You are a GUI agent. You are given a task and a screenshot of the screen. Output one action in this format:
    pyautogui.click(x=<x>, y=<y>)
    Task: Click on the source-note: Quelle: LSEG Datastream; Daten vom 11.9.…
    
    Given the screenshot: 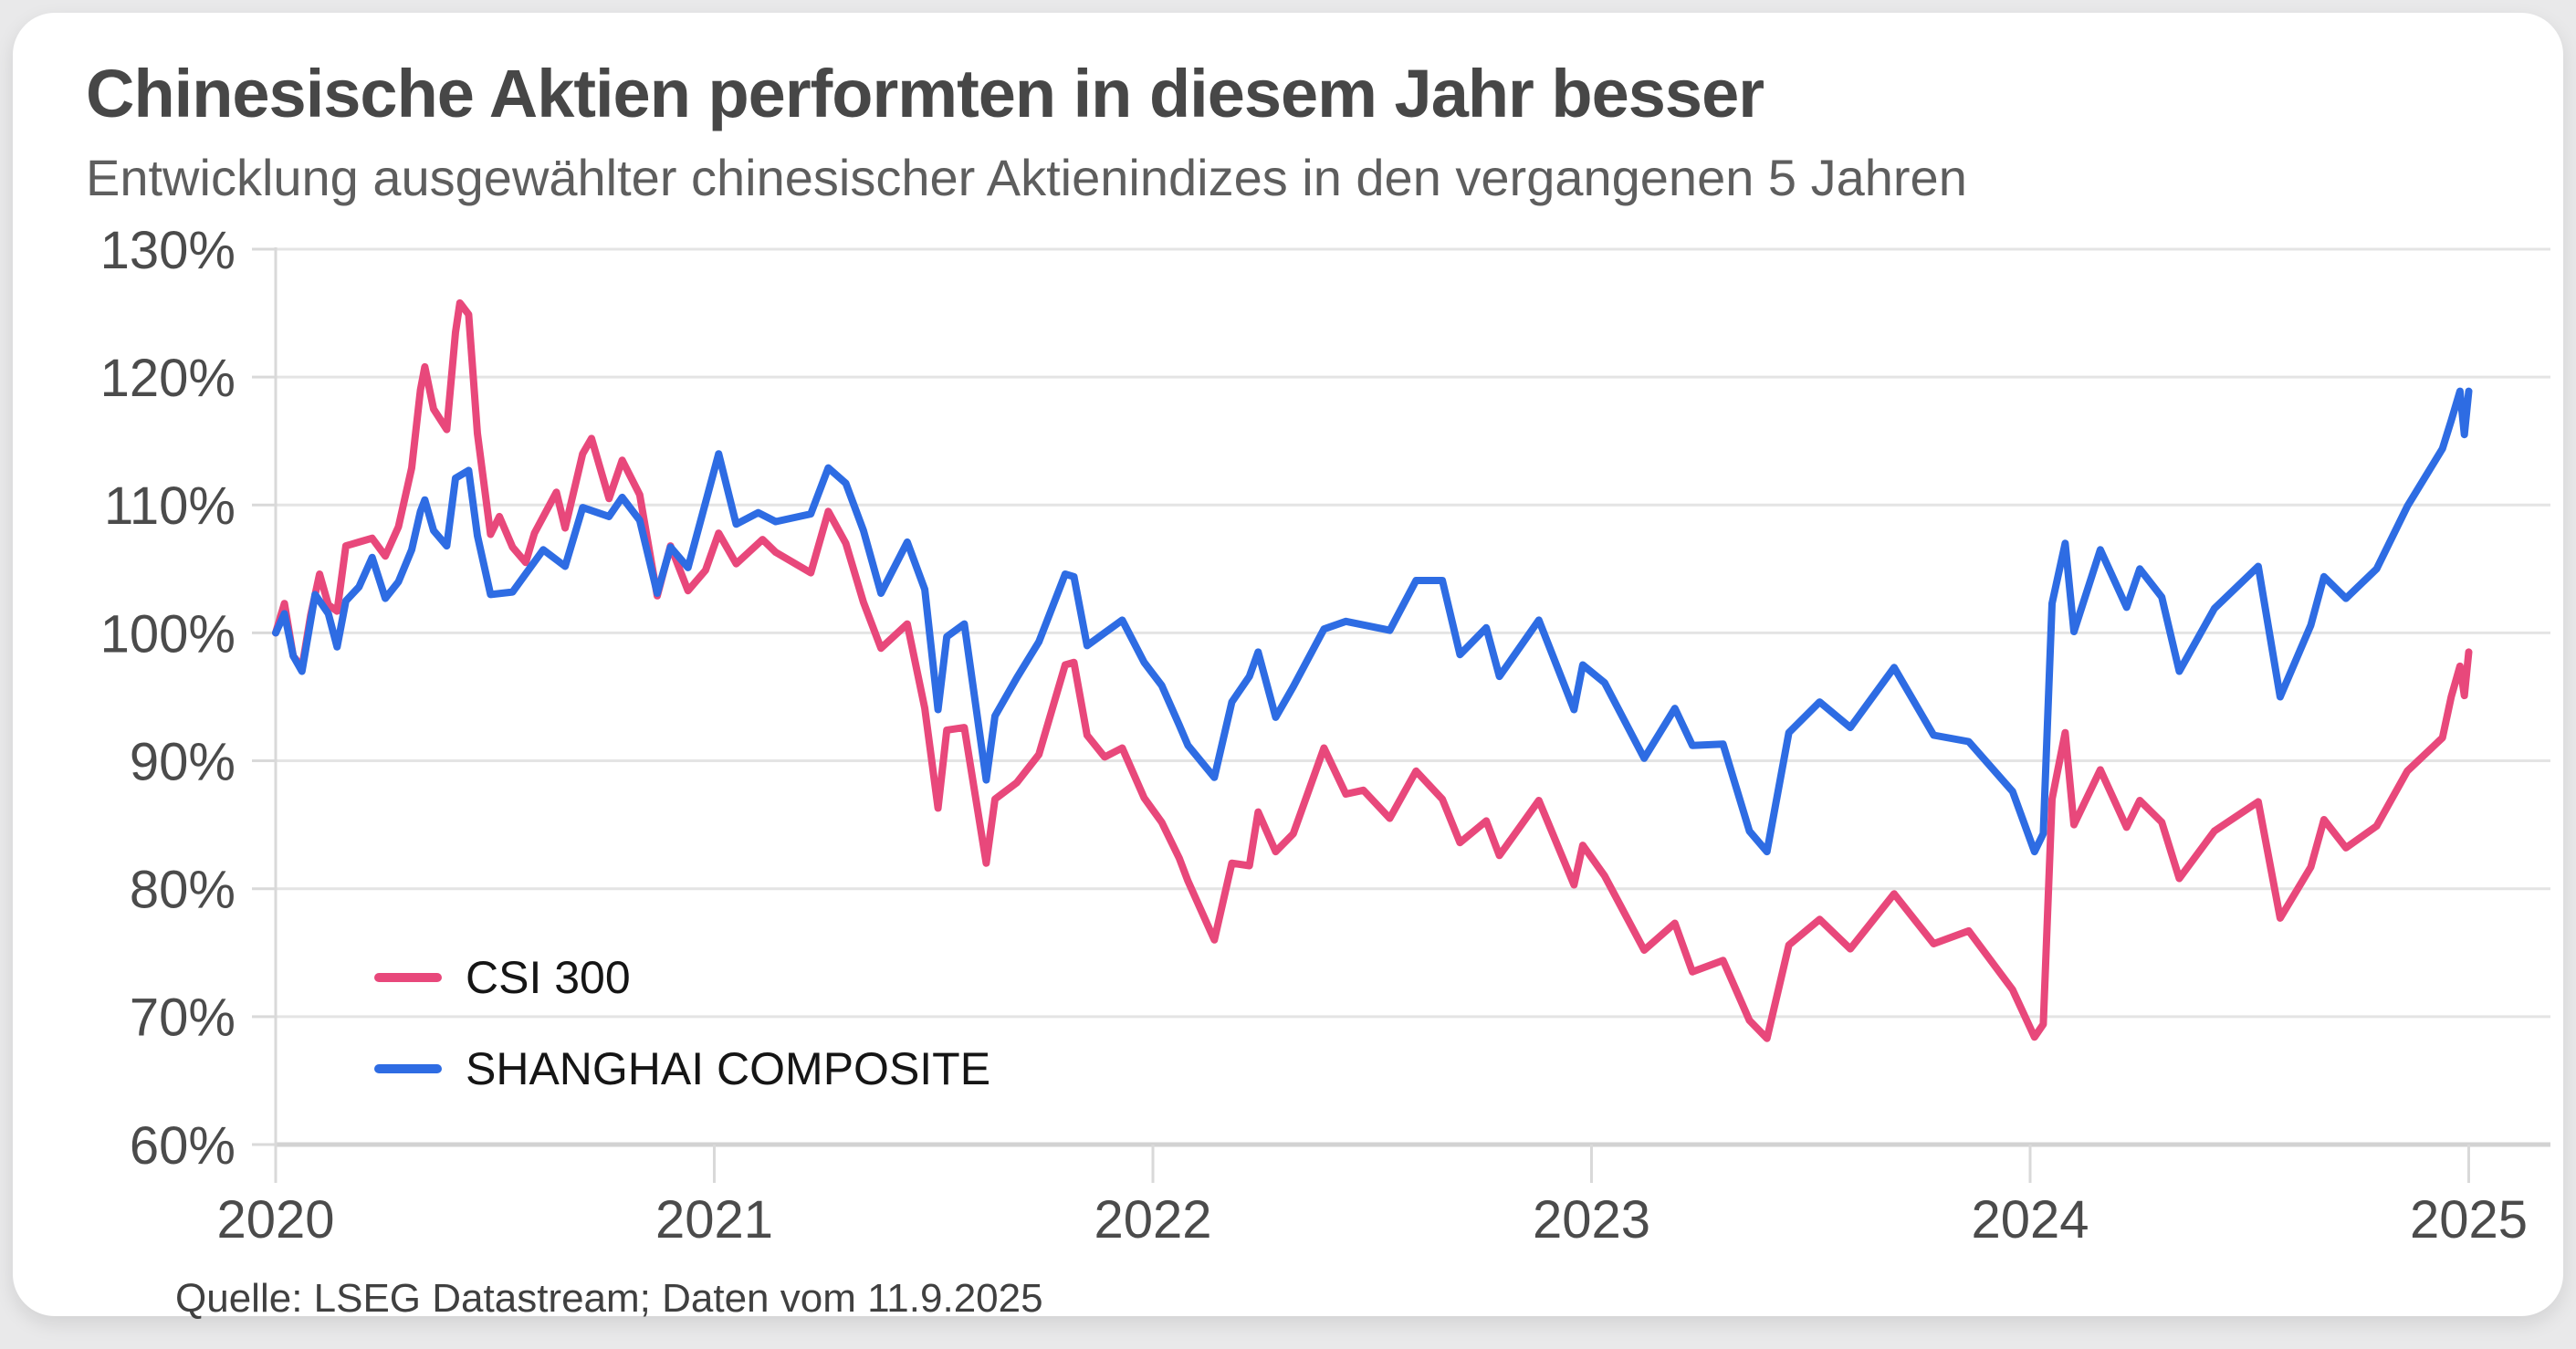 What is the action you would take?
    pyautogui.click(x=609, y=1299)
    